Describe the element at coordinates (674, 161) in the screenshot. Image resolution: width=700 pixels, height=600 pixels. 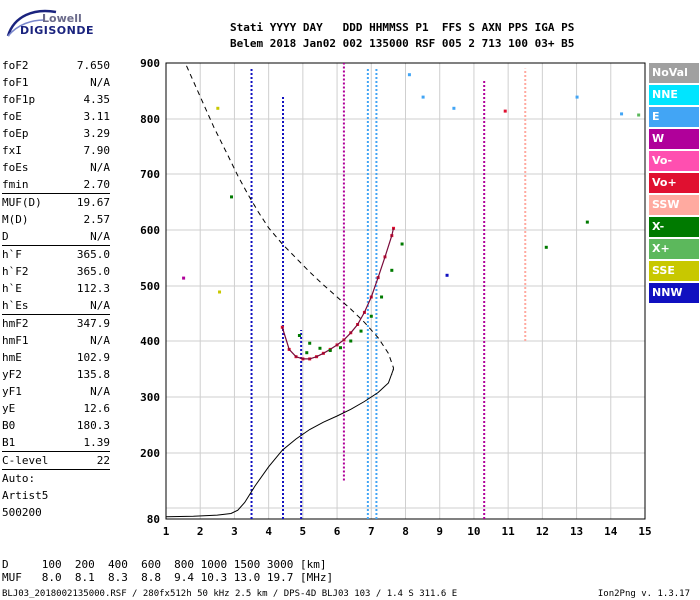
I see `legend-item-vo-: Vo-` at that location.